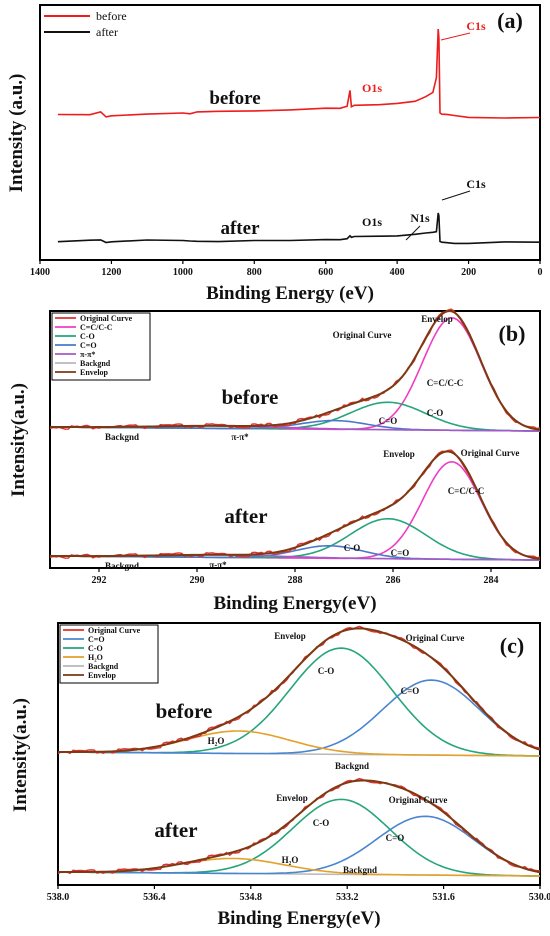  What do you see at coordinates (96, 639) in the screenshot?
I see `legend-label: C=O` at bounding box center [96, 639].